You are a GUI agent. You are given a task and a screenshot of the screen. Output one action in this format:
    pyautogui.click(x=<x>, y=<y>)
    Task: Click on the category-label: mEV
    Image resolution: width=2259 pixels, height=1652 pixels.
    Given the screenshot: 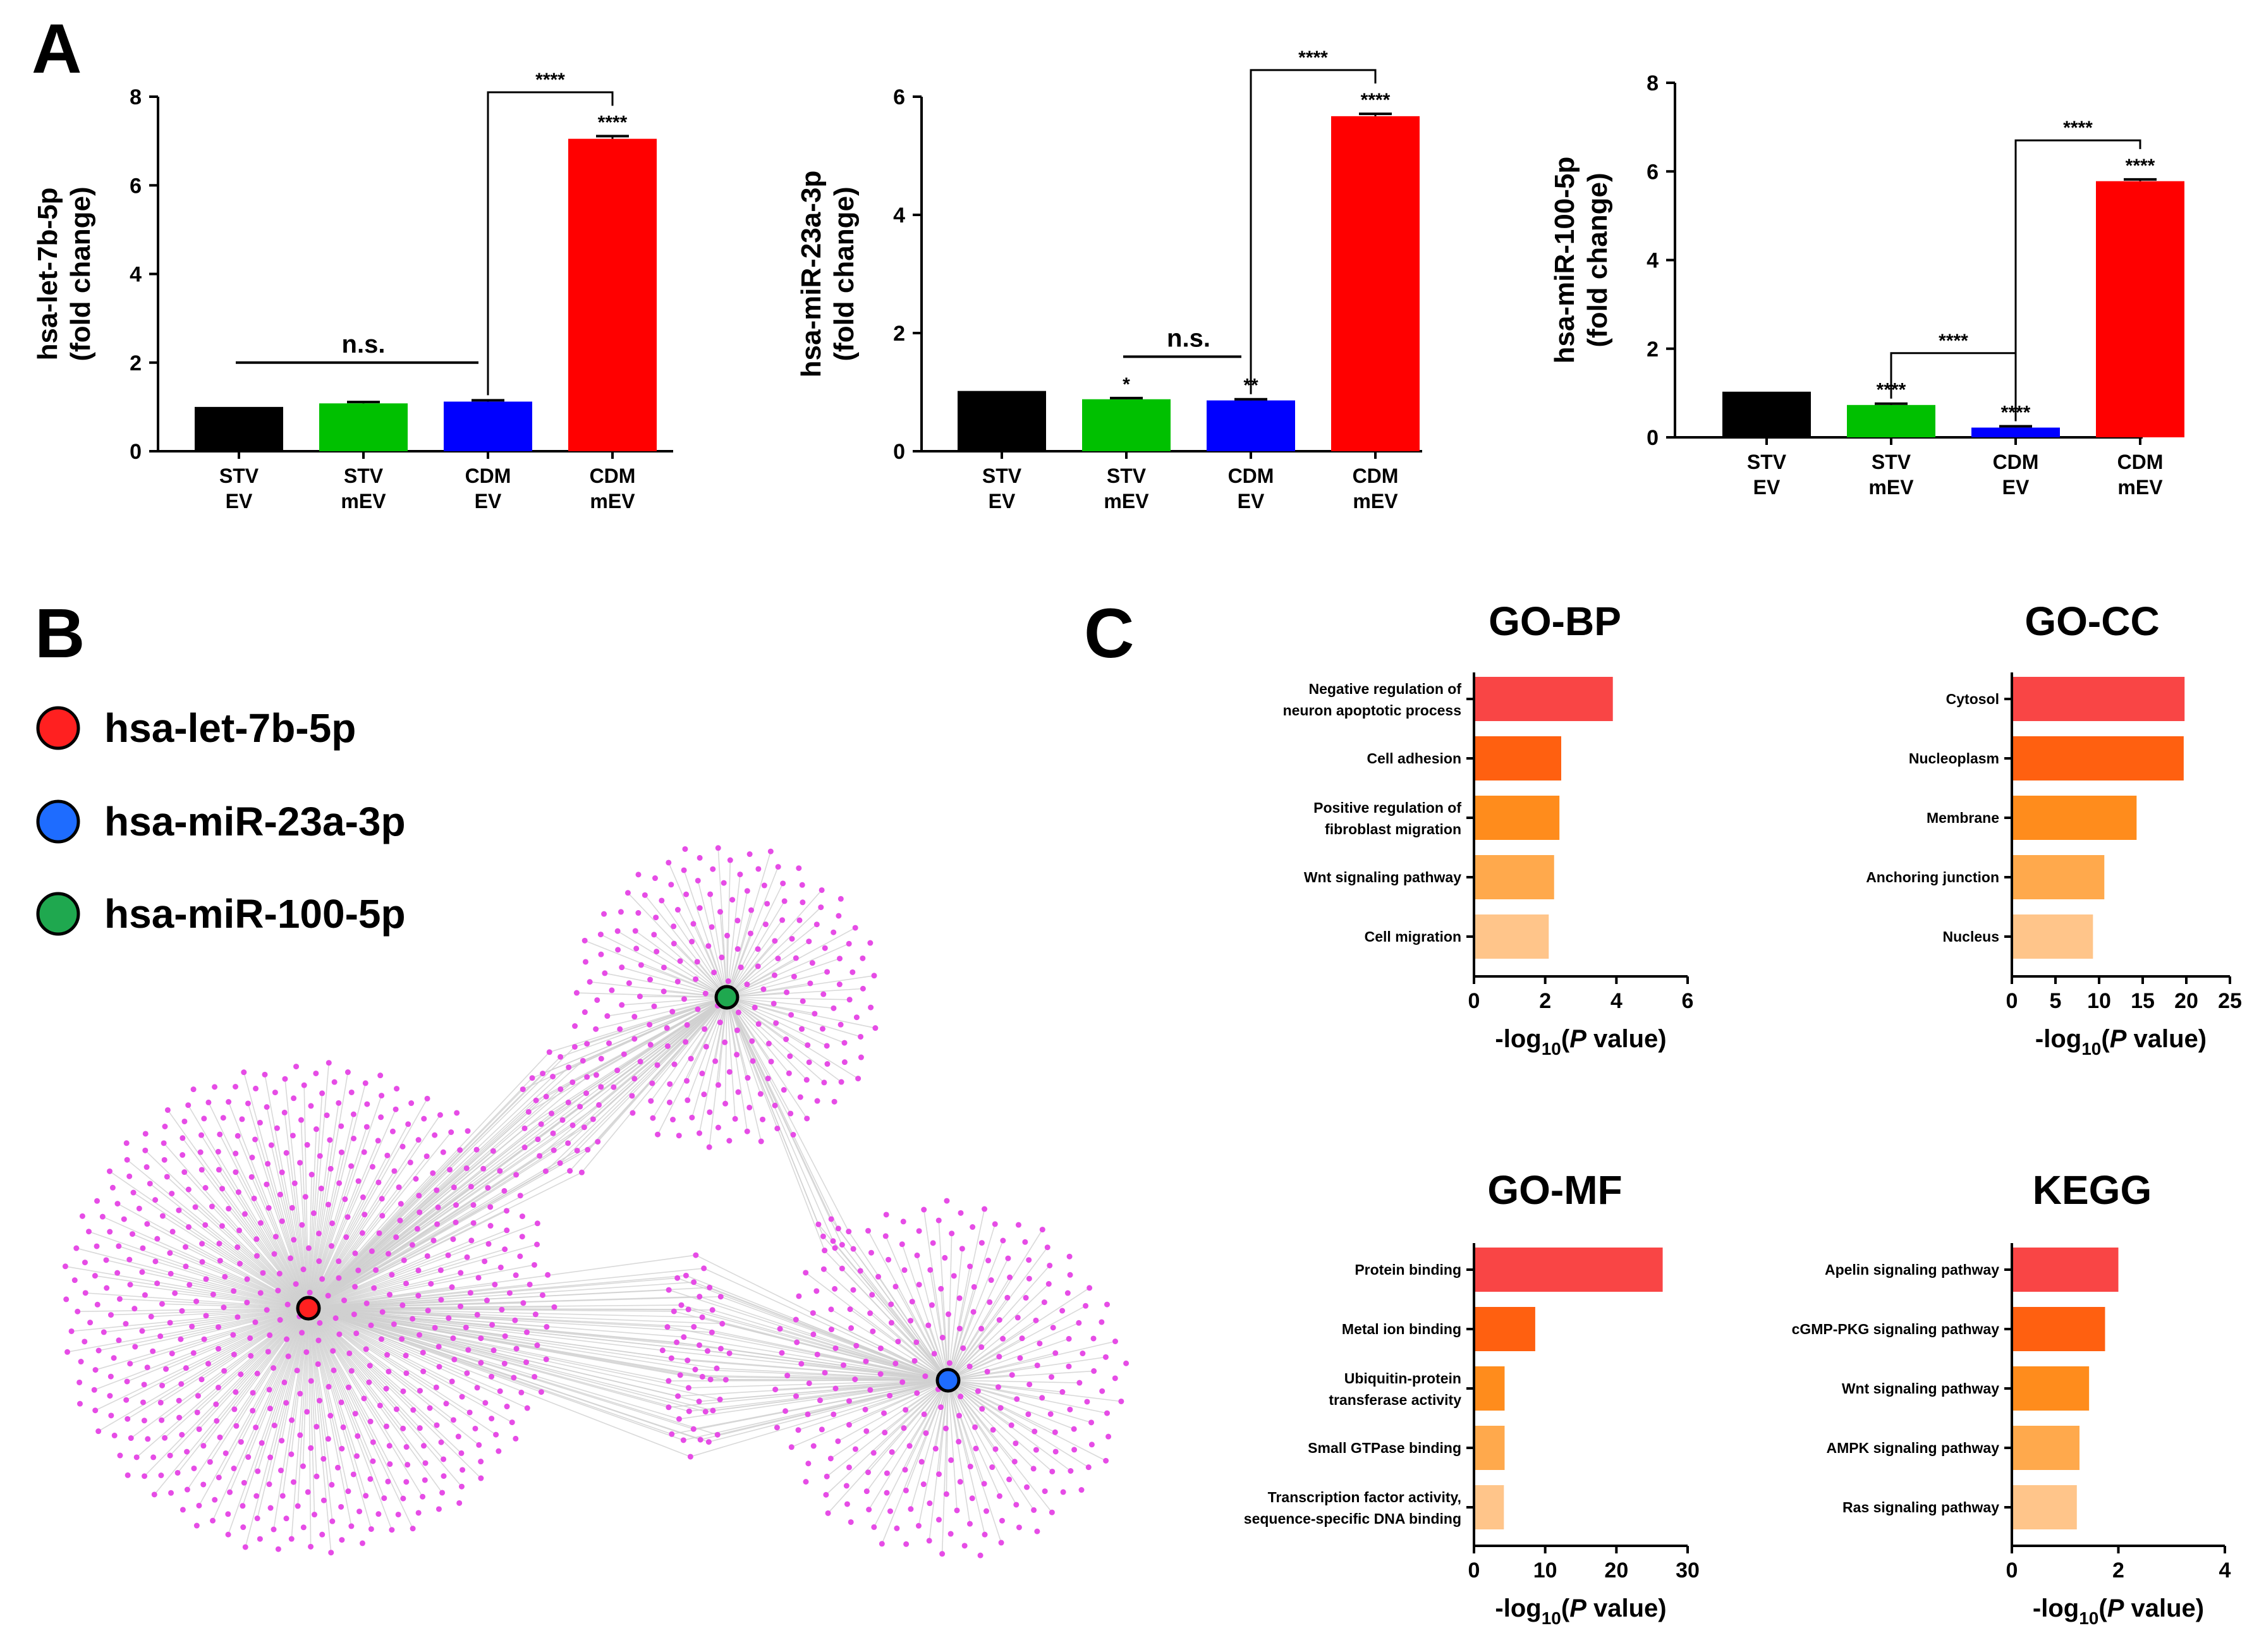 What is the action you would take?
    pyautogui.click(x=612, y=501)
    